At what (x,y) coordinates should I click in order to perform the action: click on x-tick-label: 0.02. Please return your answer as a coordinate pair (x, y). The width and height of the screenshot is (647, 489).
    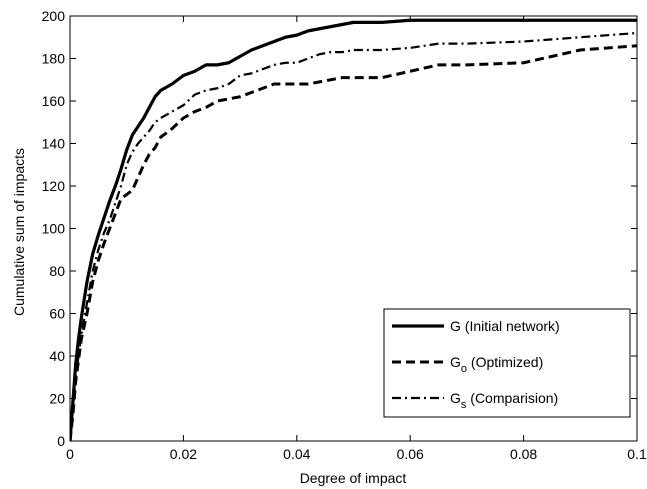
    Looking at the image, I should click on (183, 454).